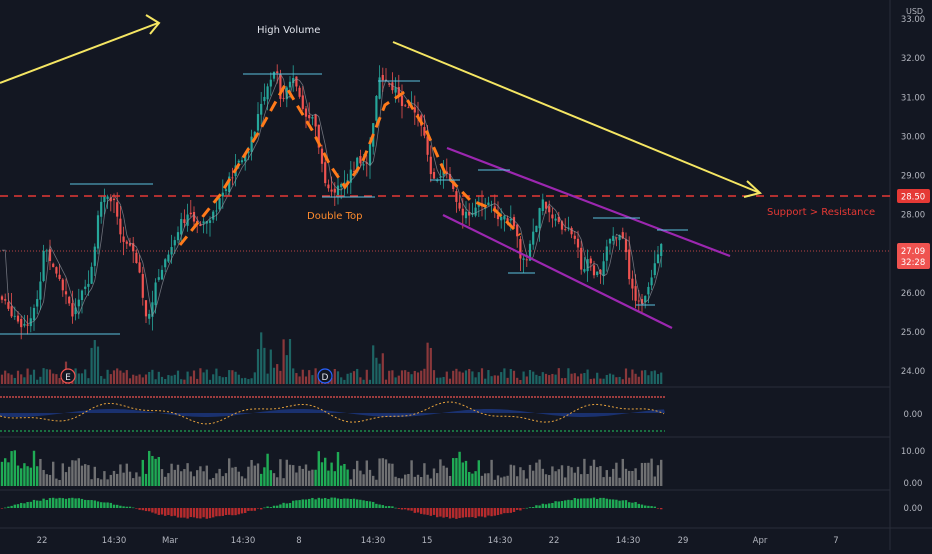  I want to click on earnings-marker: E, so click(68, 376).